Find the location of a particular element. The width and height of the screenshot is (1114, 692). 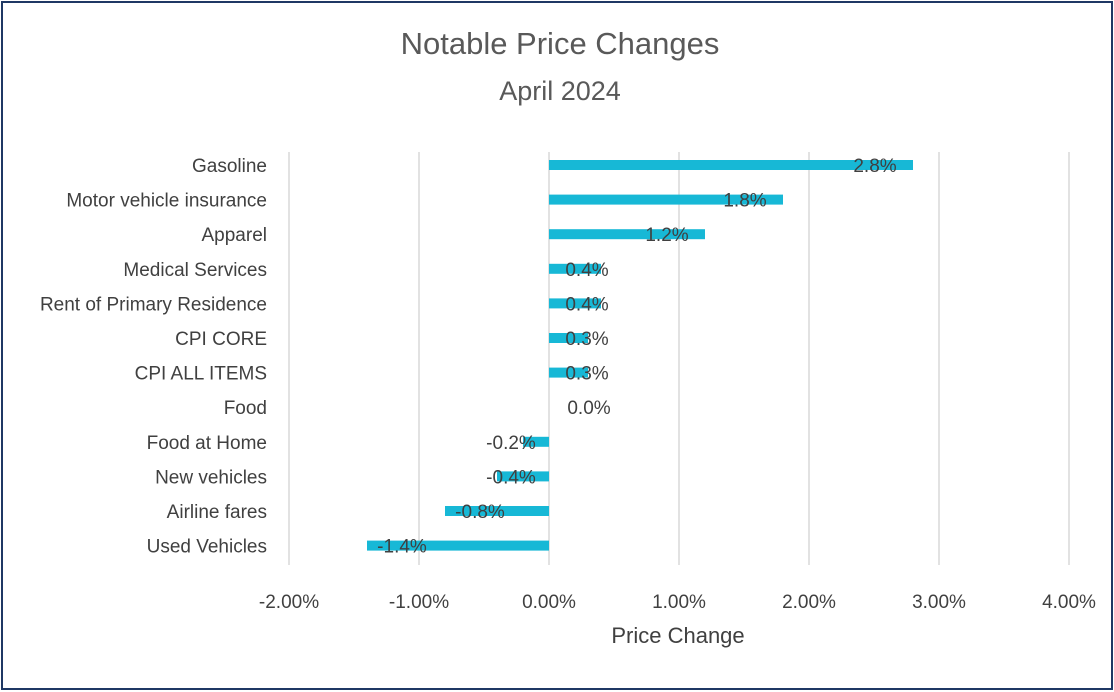

category-label: New vehicles is located at coordinates (211, 477).